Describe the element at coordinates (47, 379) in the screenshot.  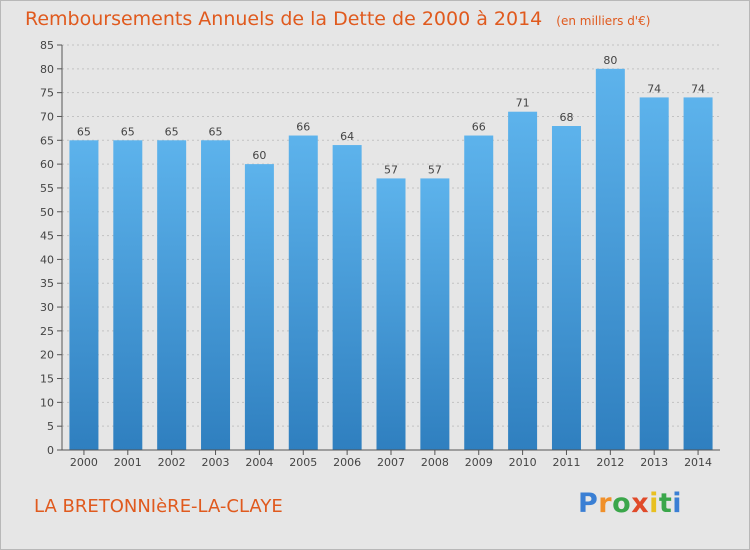
I see `y-tick-label: 15` at that location.